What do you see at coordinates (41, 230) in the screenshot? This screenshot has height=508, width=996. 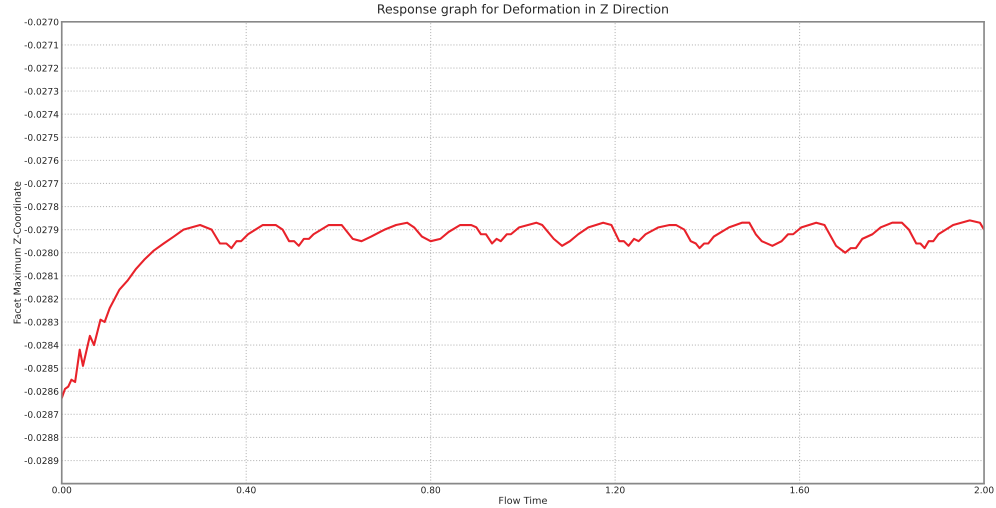 I see `y-tick-label: -0.0279` at bounding box center [41, 230].